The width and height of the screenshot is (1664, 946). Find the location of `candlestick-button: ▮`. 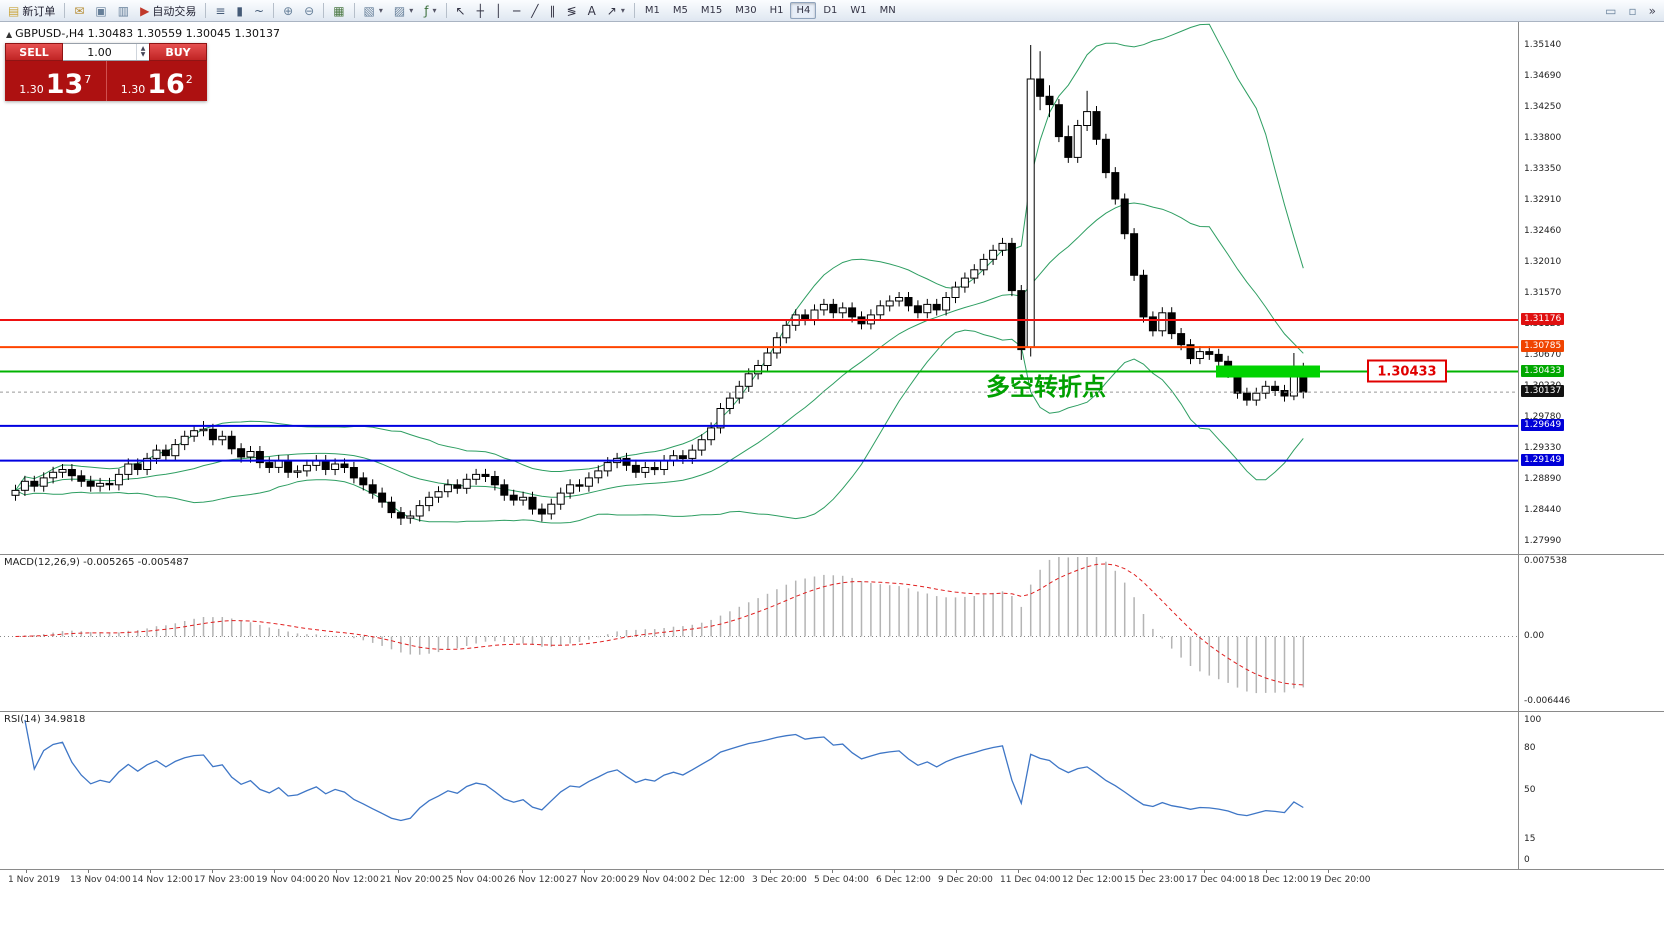

candlestick-button: ▮ is located at coordinates (239, 11).